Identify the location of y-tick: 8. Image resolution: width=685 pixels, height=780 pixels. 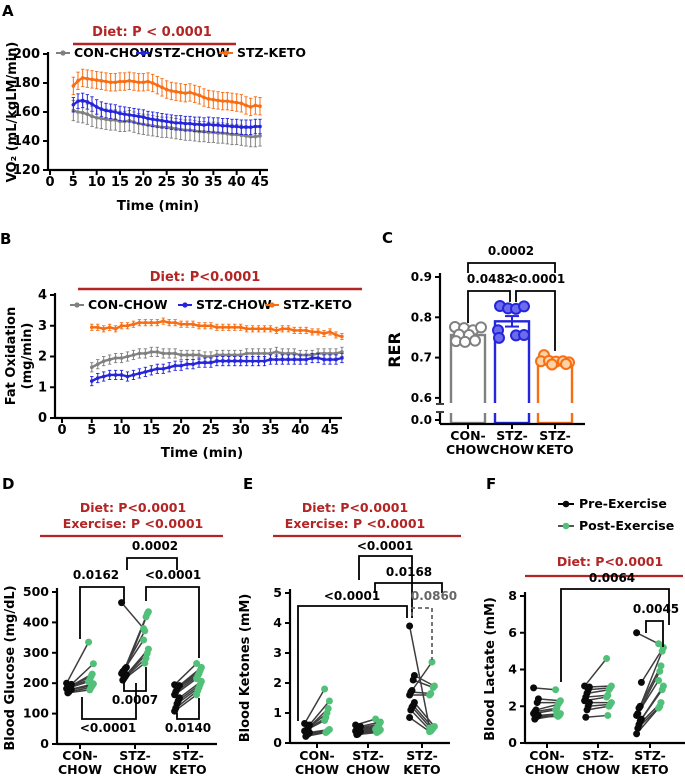
(512, 595).